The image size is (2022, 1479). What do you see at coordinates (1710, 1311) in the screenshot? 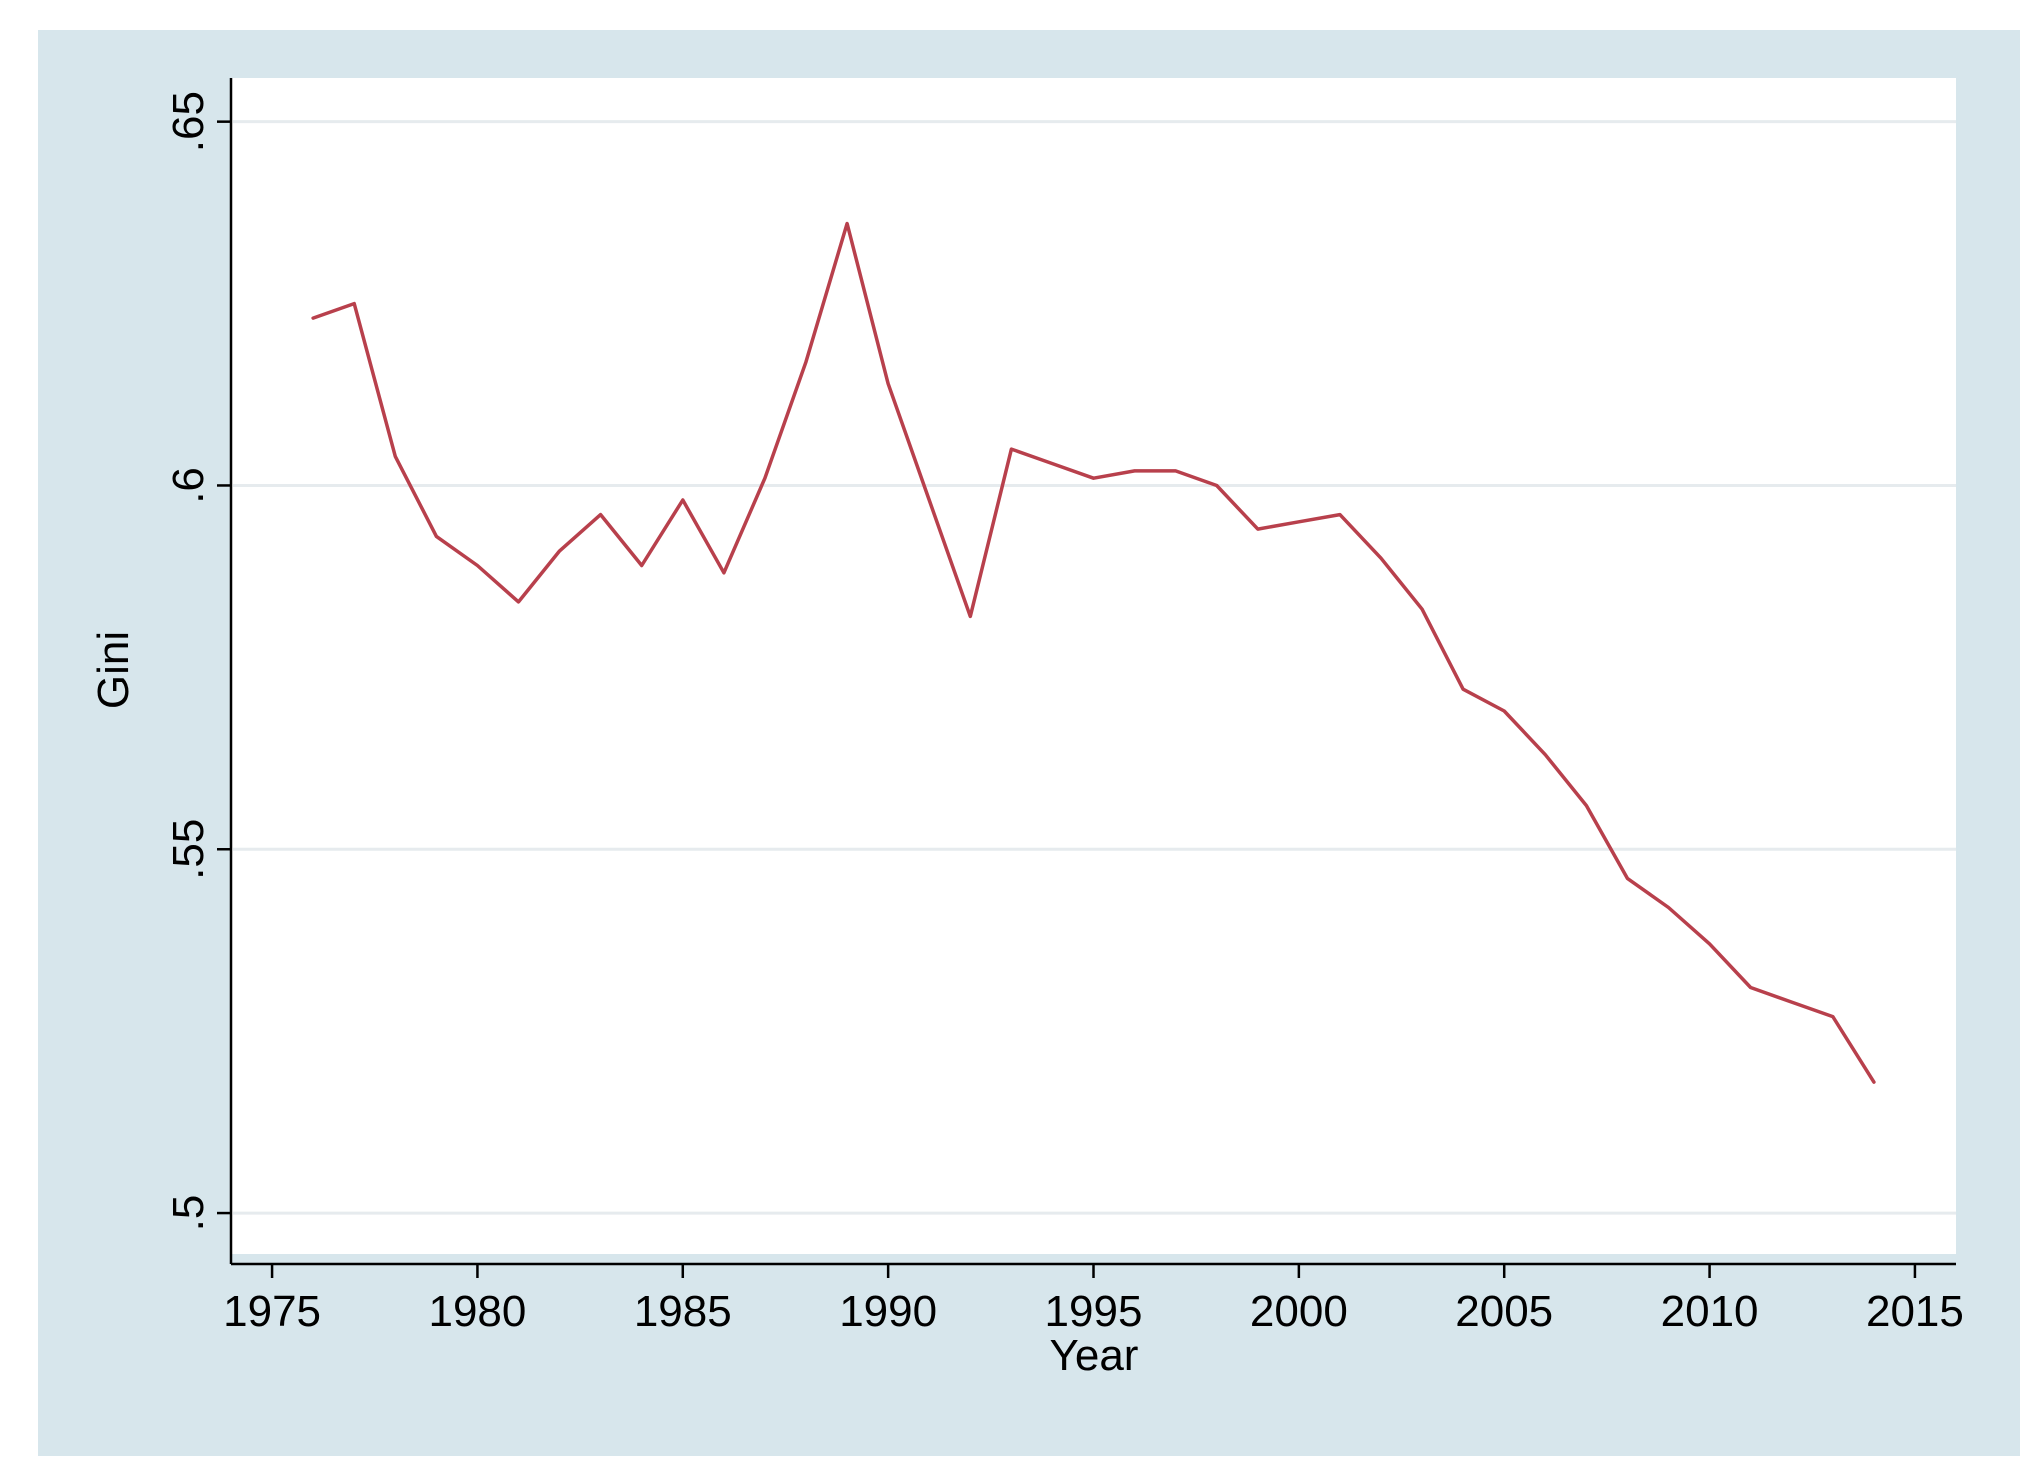
I see `x-tick-label: 2010` at bounding box center [1710, 1311].